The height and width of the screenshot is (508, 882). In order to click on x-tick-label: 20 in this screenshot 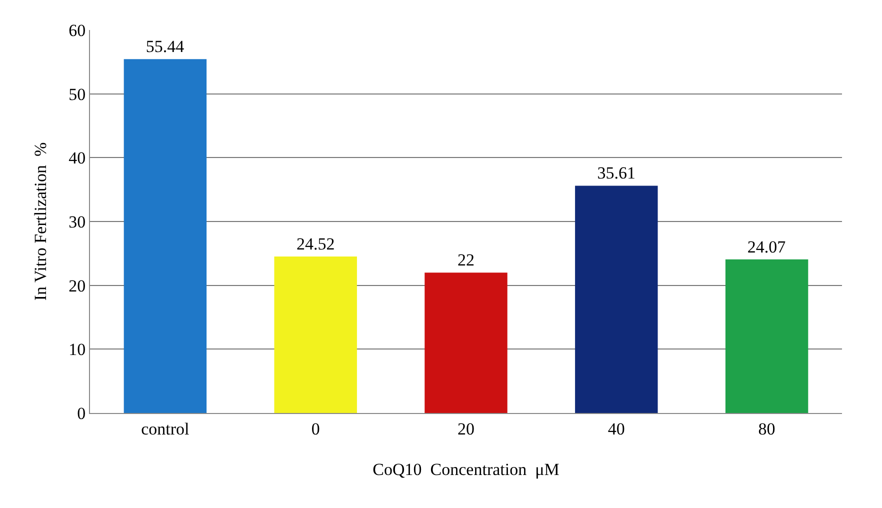, I will do `click(466, 428)`.